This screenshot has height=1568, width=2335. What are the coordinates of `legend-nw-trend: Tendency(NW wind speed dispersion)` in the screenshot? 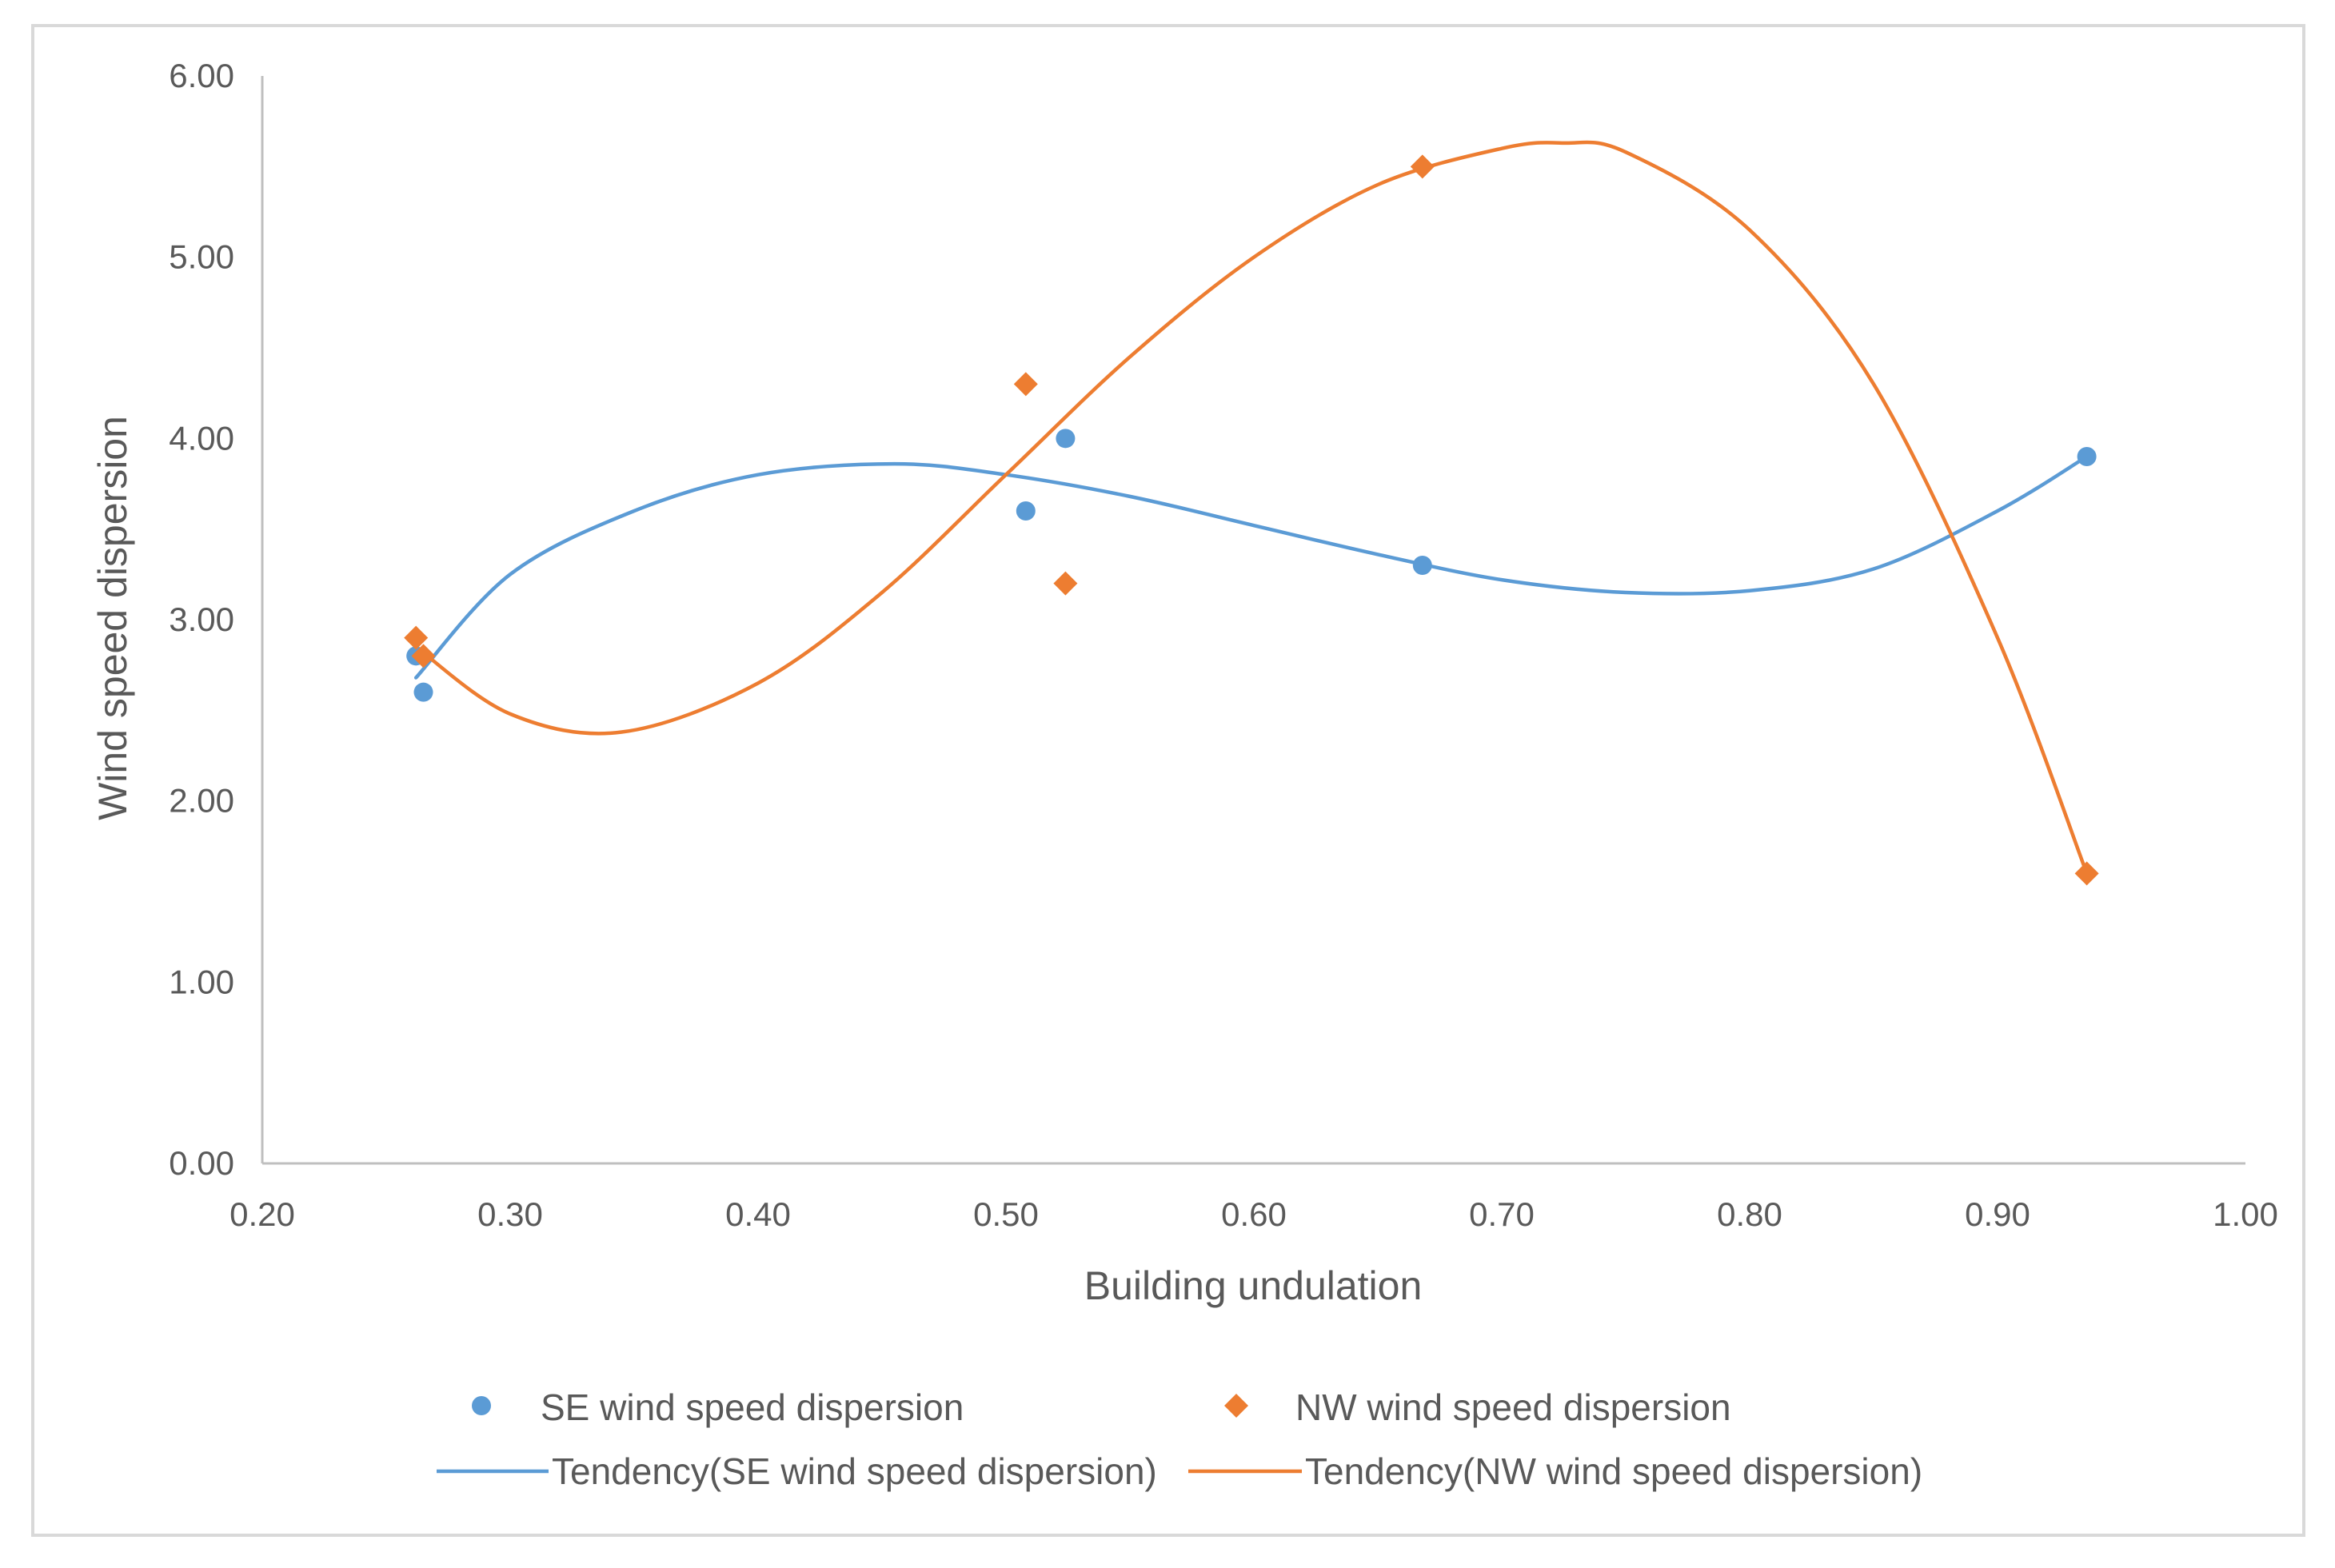 It's located at (1555, 1471).